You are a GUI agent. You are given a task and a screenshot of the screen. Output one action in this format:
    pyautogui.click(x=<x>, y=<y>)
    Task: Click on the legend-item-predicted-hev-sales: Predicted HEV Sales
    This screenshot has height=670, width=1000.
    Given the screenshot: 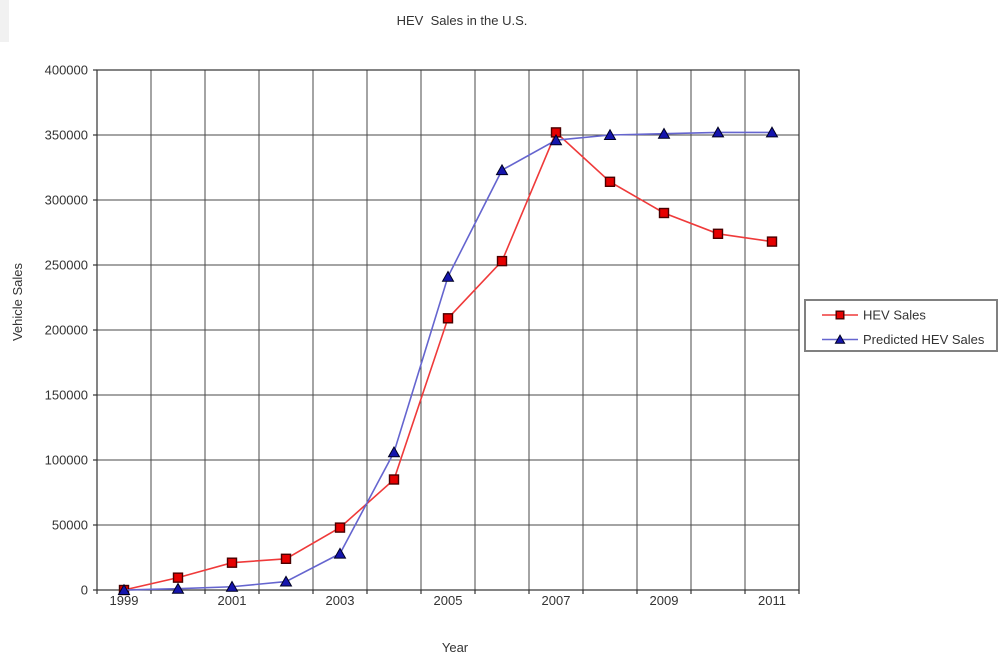 What is the action you would take?
    pyautogui.click(x=903, y=339)
    